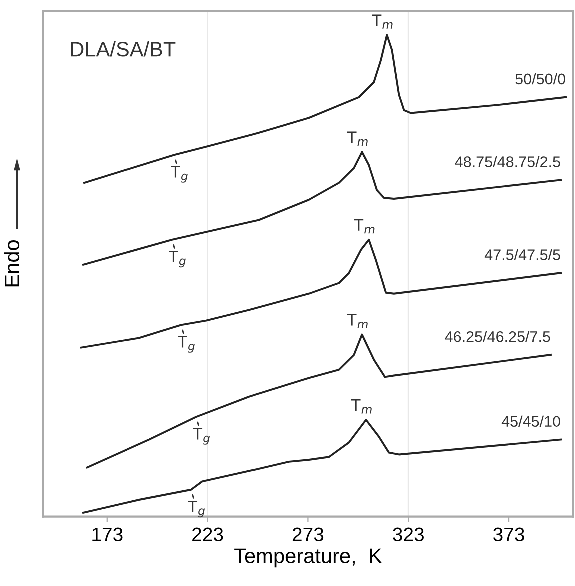 This screenshot has width=575, height=586. I want to click on x-tick-label: 323, so click(408, 535).